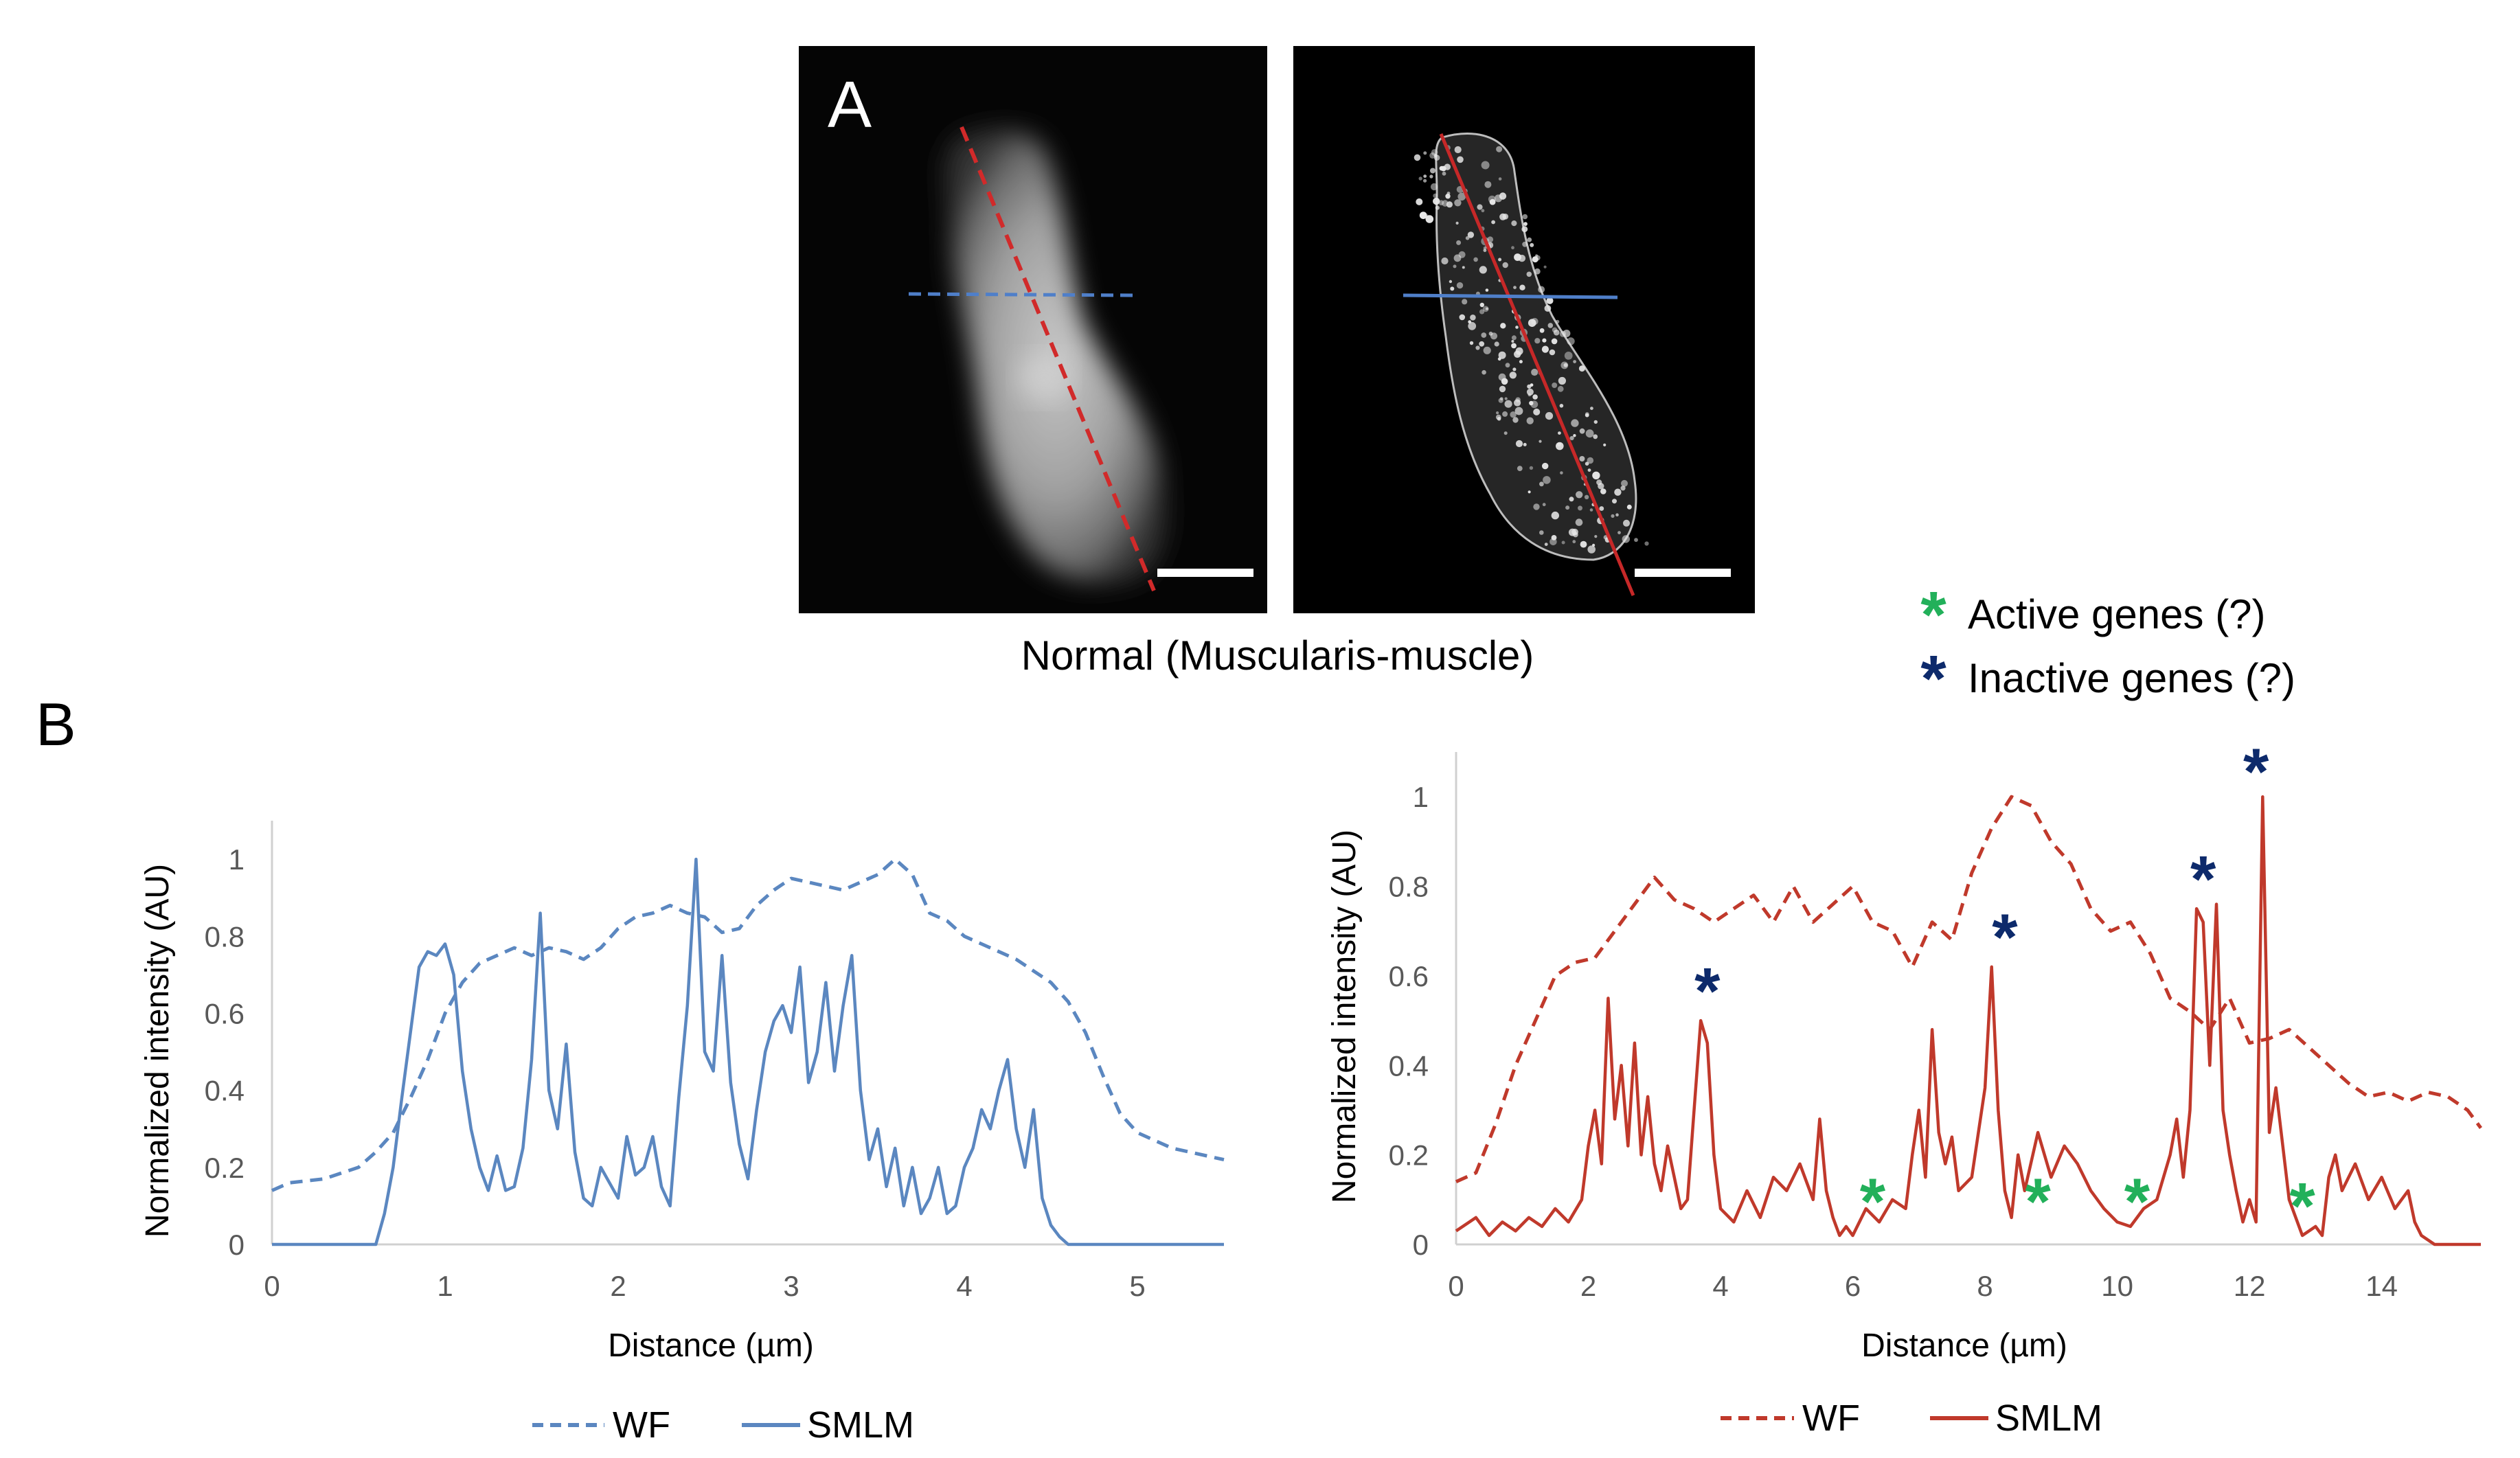 This screenshot has height=1458, width=2520. What do you see at coordinates (1137, 1286) in the screenshot?
I see `x-tick-label: 5` at bounding box center [1137, 1286].